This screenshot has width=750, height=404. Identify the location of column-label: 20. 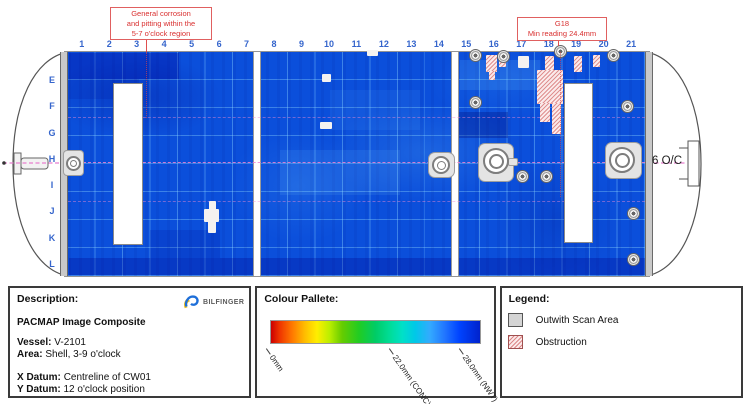
(603, 44).